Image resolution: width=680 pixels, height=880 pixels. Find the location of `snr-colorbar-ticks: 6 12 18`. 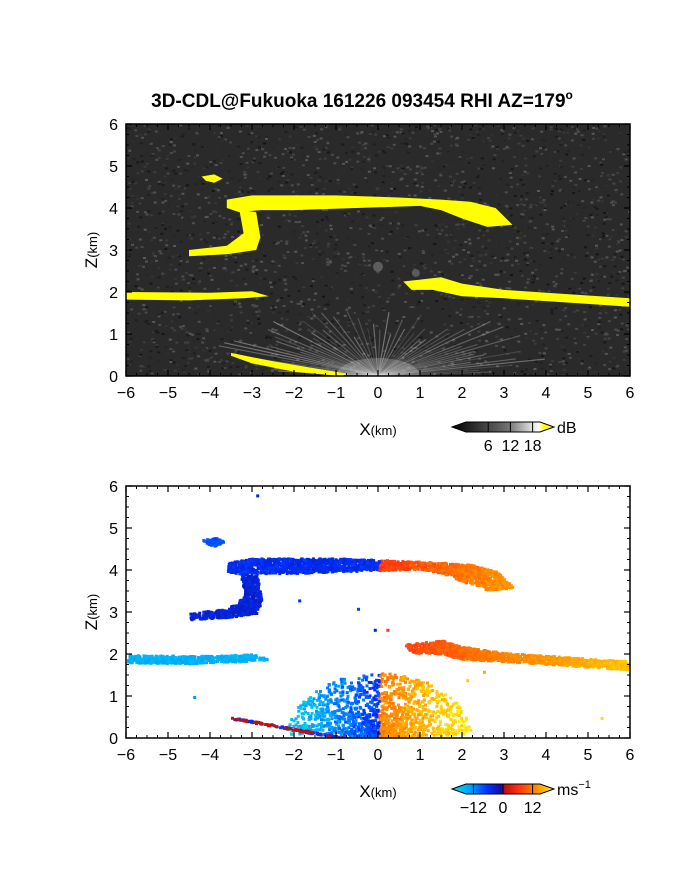

snr-colorbar-ticks: 6 12 18 is located at coordinates (513, 438).